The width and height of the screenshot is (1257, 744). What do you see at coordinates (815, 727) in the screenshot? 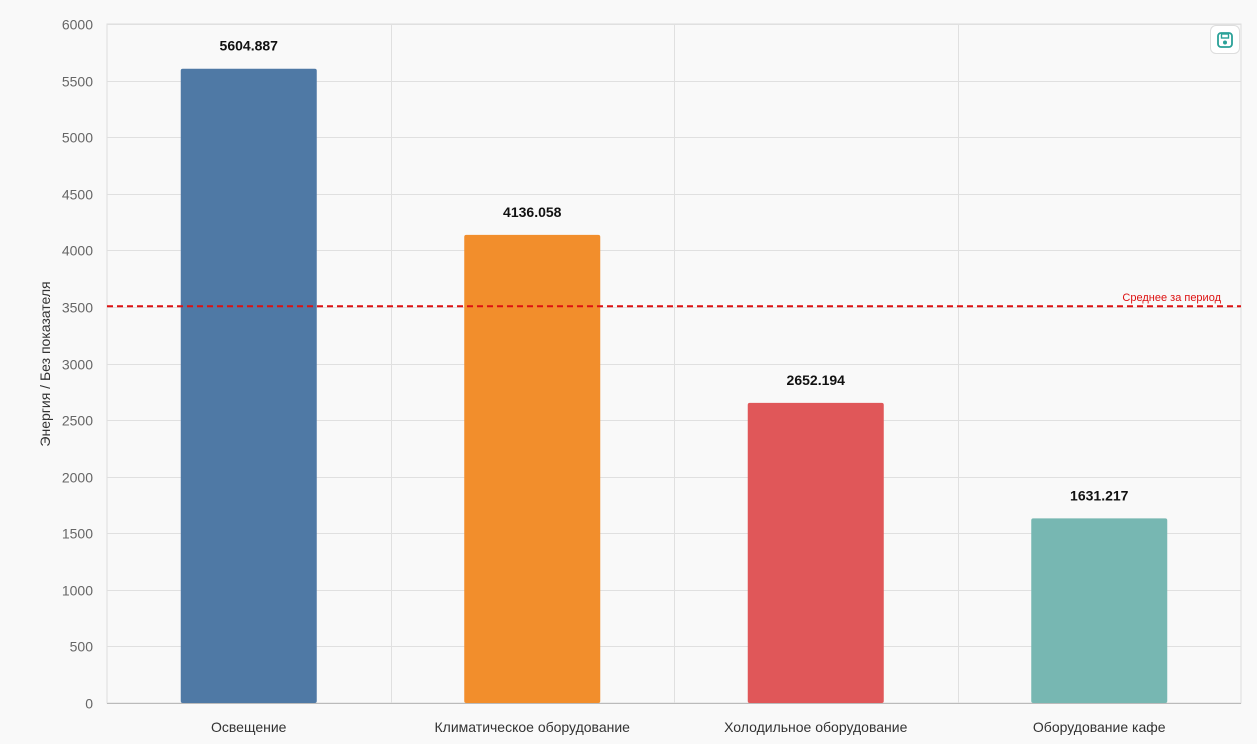
I see `x-tick-label: Холодильное оборудование` at bounding box center [815, 727].